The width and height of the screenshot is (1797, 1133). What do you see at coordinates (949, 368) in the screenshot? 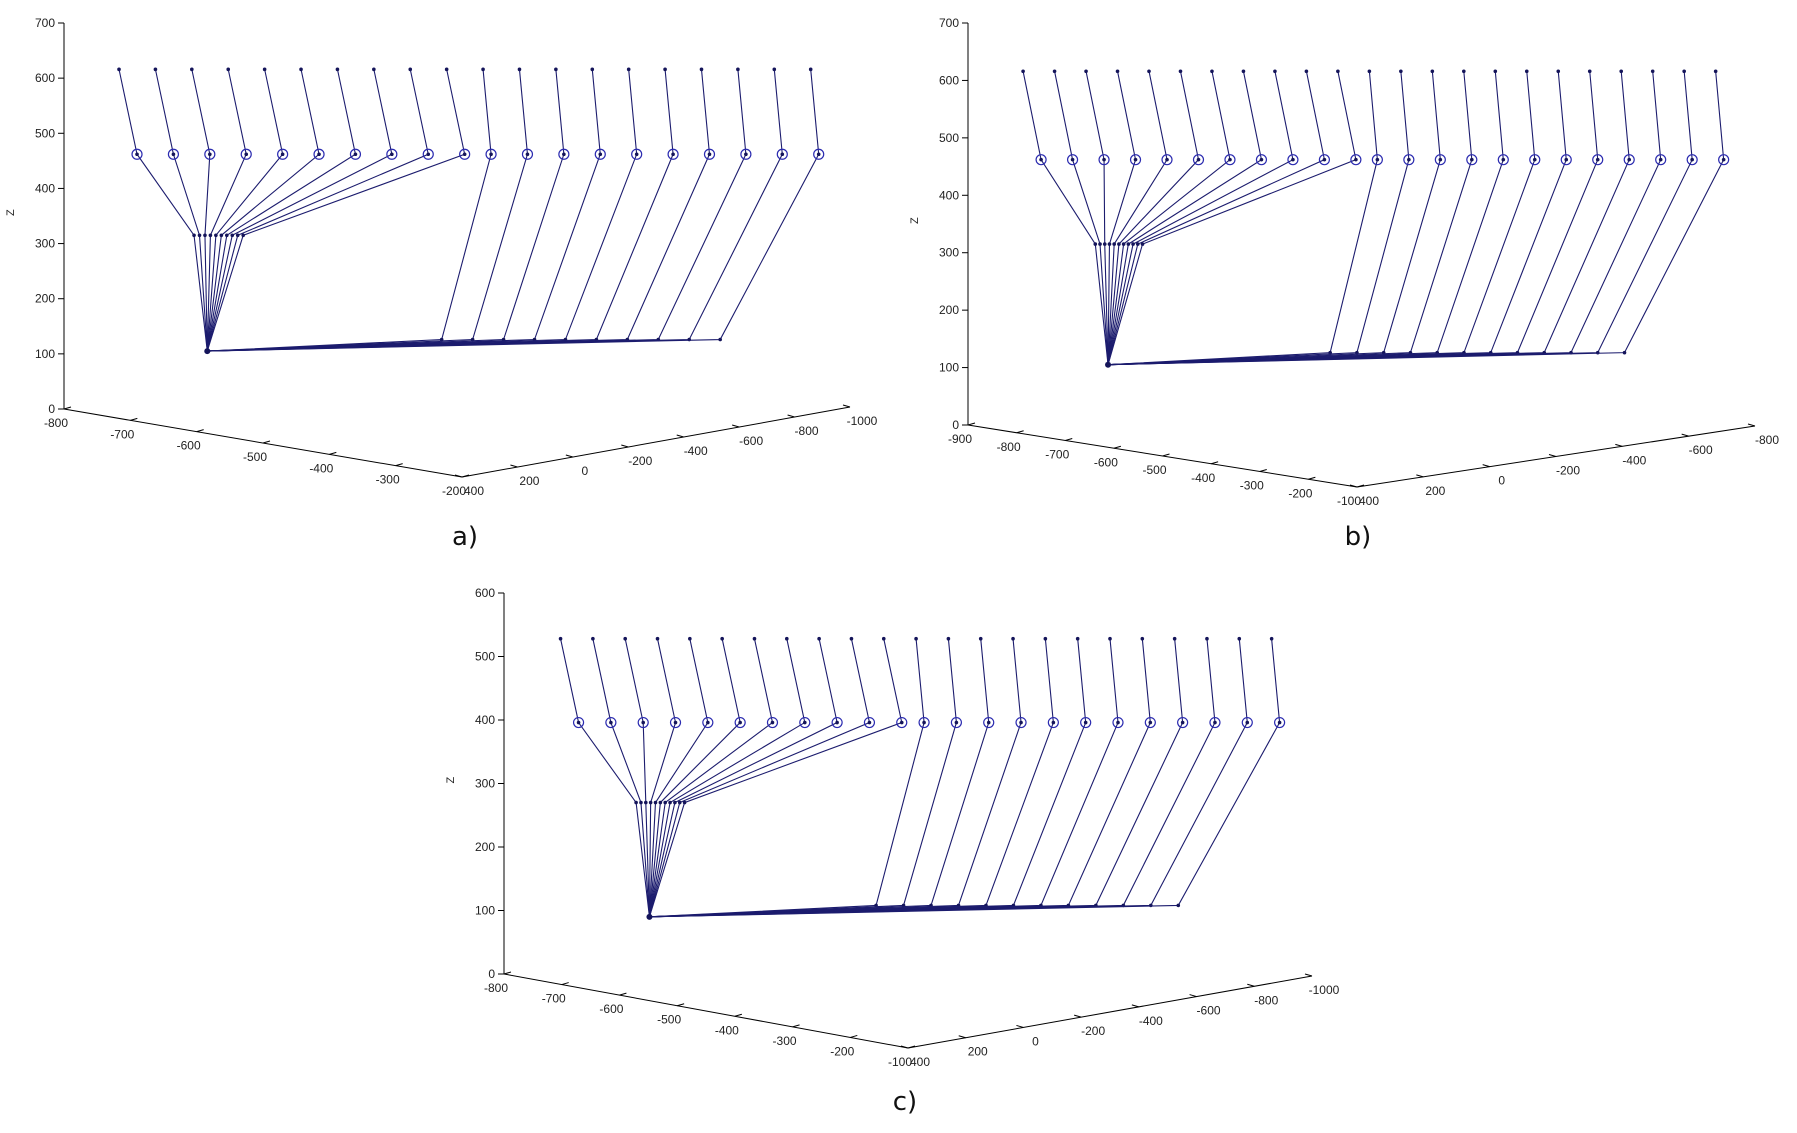
I see `z-tick-label: 100` at bounding box center [949, 368].